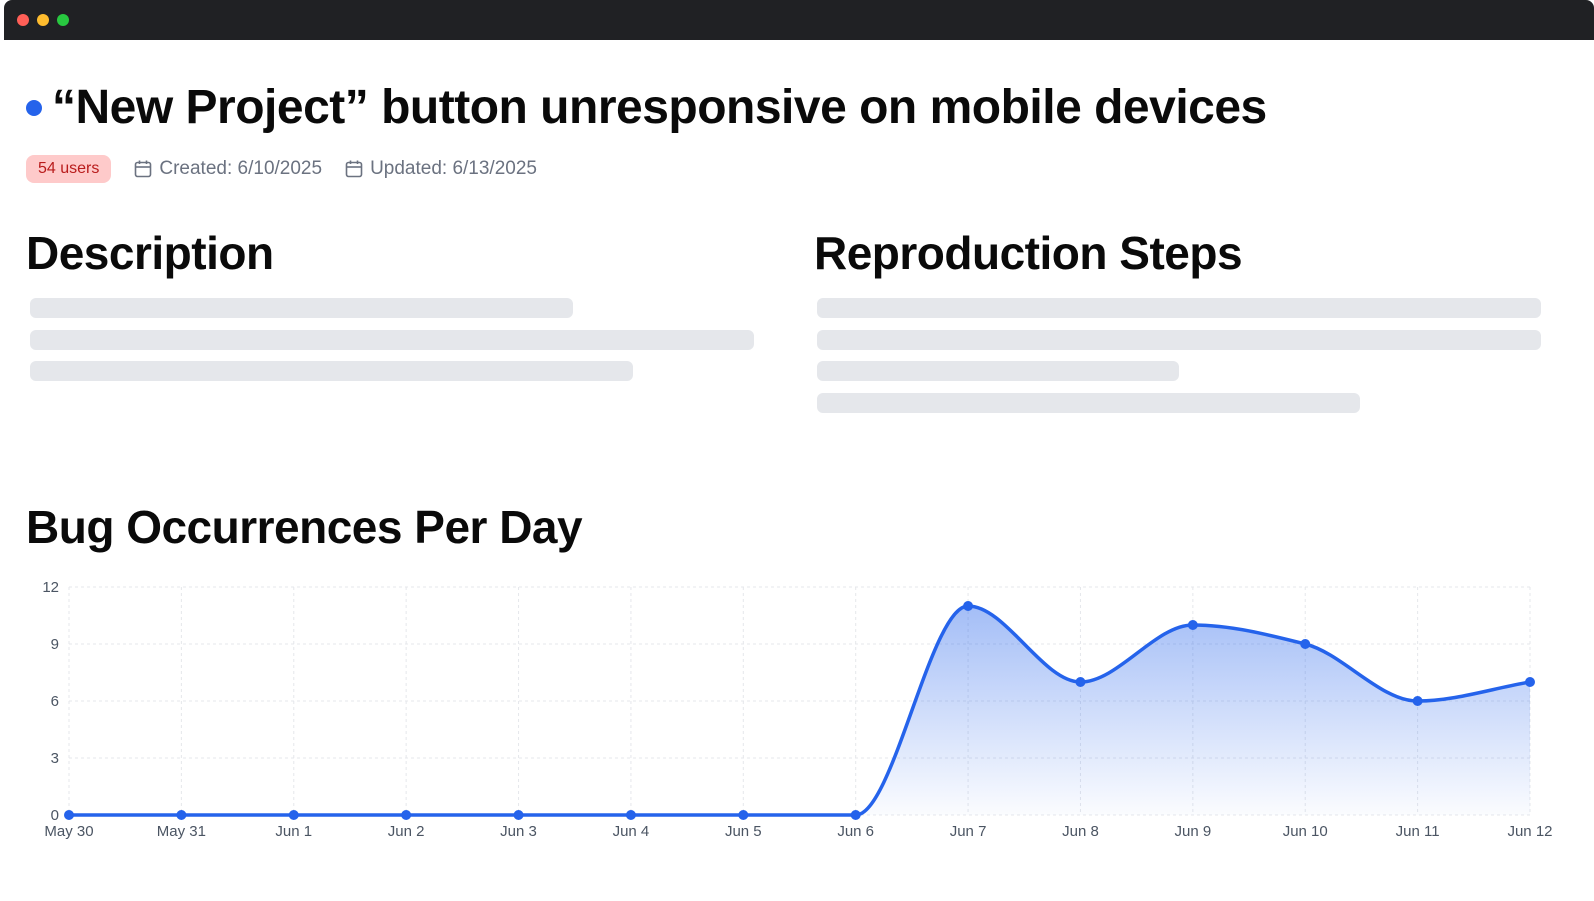 This screenshot has height=901, width=1594. Describe the element at coordinates (1529, 831) in the screenshot. I see `x-tick-label: Jun 12` at that location.